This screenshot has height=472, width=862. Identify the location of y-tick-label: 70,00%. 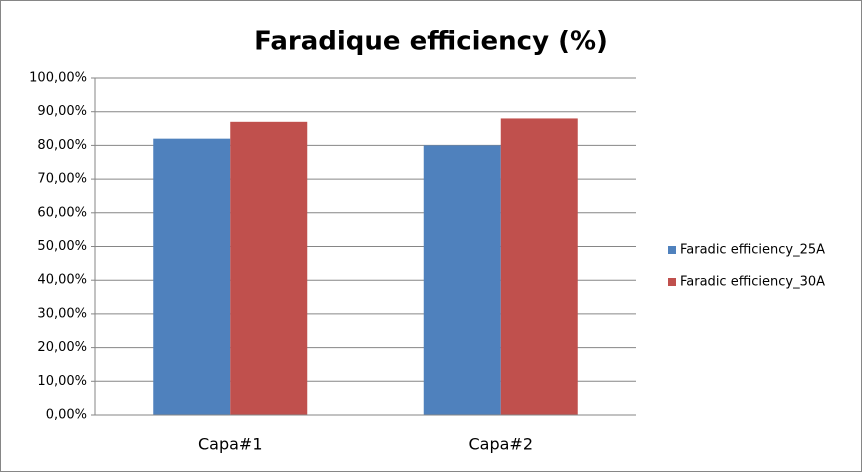
(62, 179).